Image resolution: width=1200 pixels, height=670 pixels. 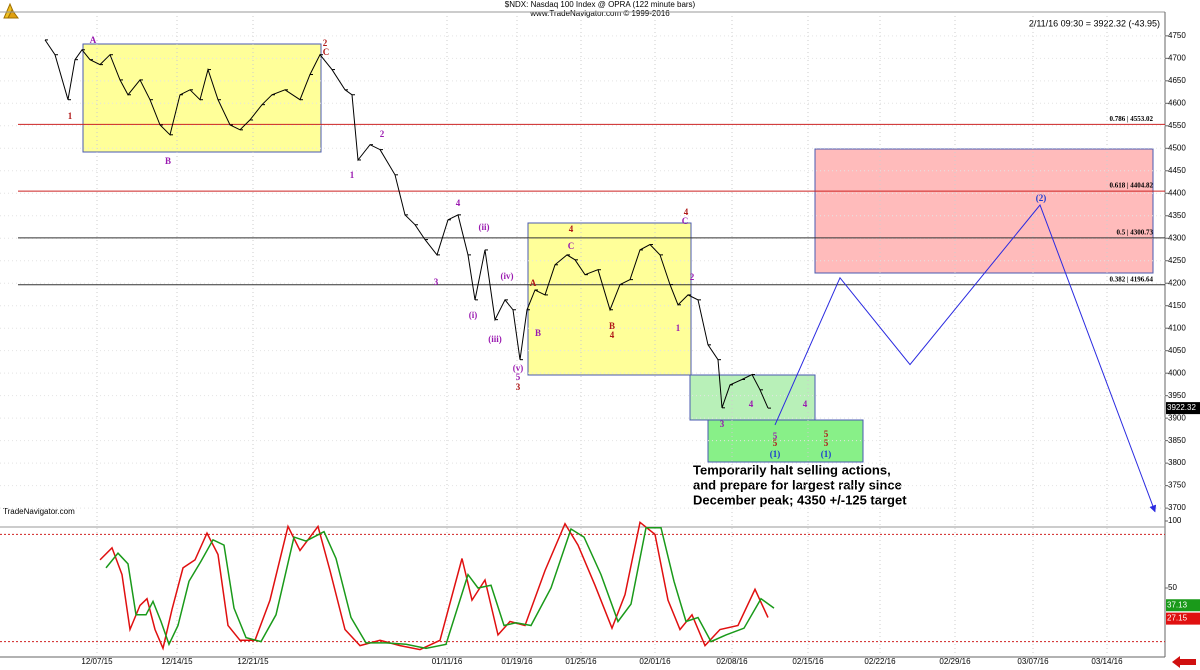 What do you see at coordinates (808, 661) in the screenshot?
I see `x-tick-label: 02/15/16` at bounding box center [808, 661].